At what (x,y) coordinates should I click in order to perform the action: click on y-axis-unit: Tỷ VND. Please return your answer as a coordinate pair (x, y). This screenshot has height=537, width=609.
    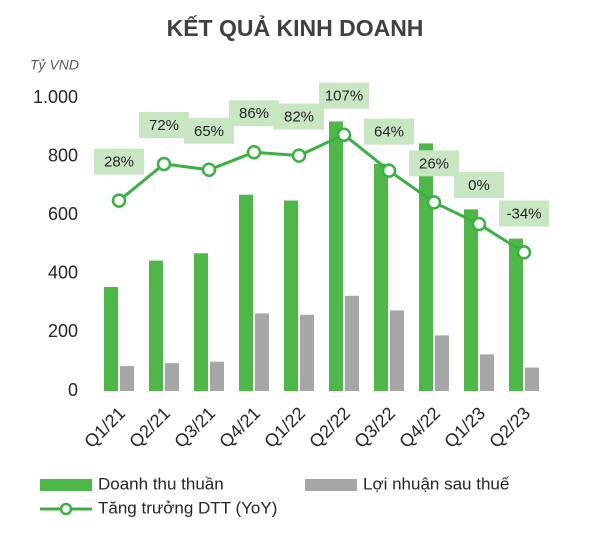
    Looking at the image, I should click on (54, 65).